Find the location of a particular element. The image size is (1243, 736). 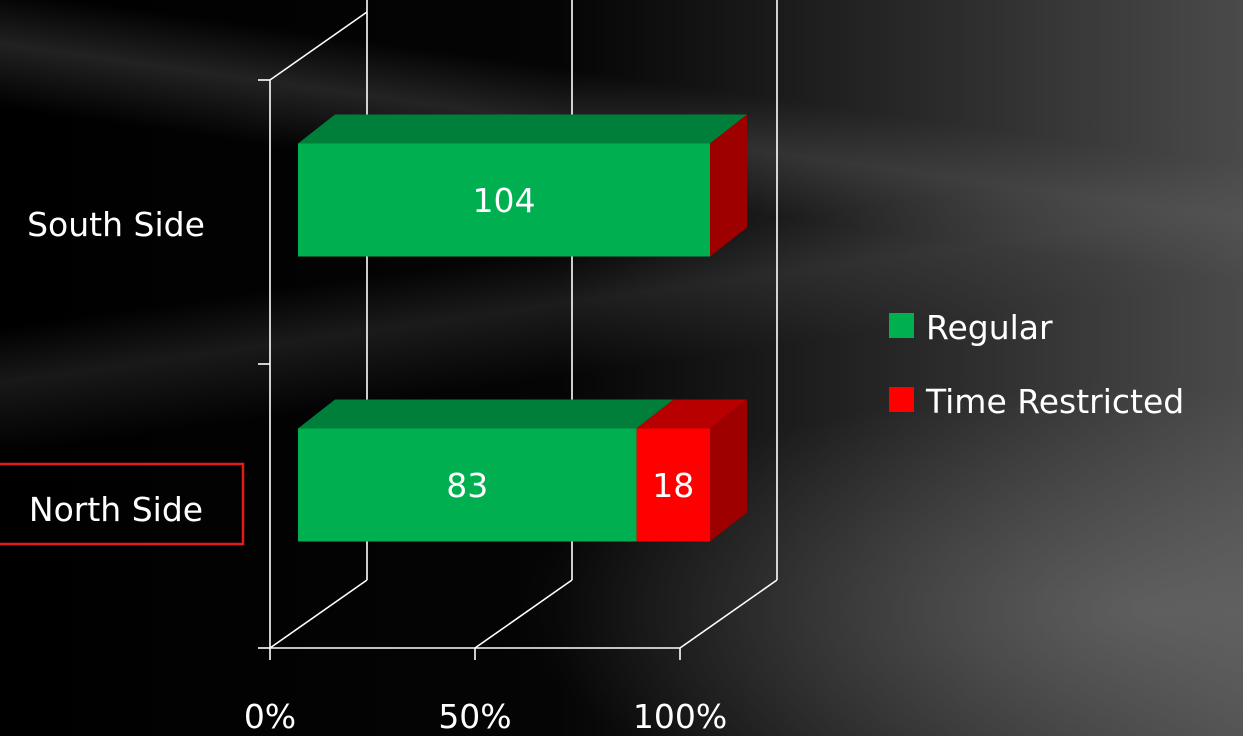

data-label: 18 is located at coordinates (673, 485).